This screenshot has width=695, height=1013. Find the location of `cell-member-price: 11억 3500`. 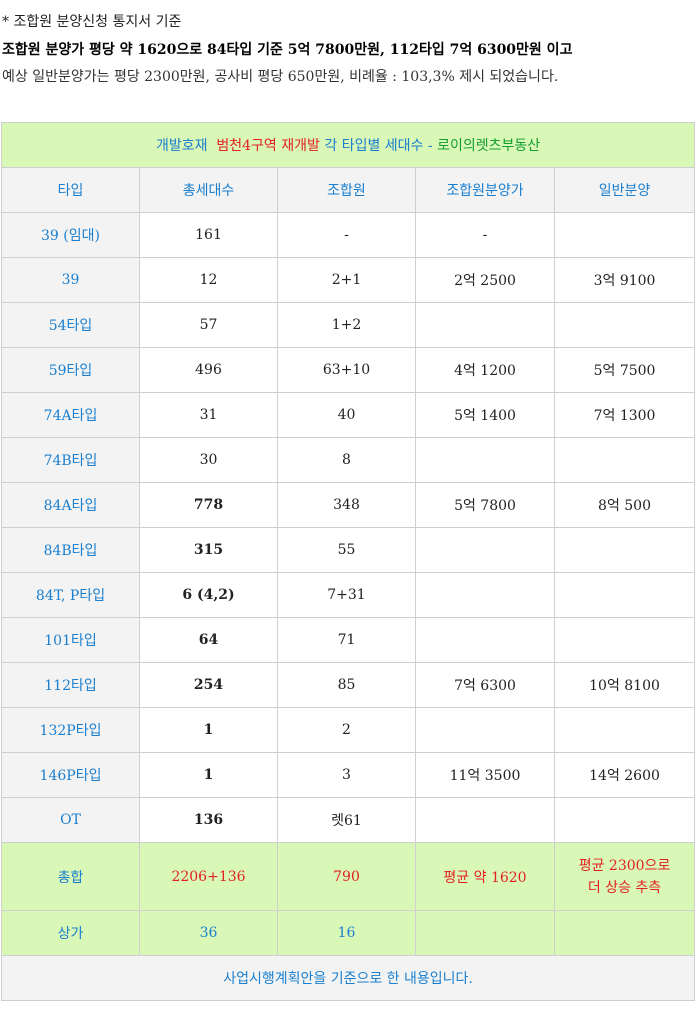

cell-member-price: 11억 3500 is located at coordinates (485, 775).